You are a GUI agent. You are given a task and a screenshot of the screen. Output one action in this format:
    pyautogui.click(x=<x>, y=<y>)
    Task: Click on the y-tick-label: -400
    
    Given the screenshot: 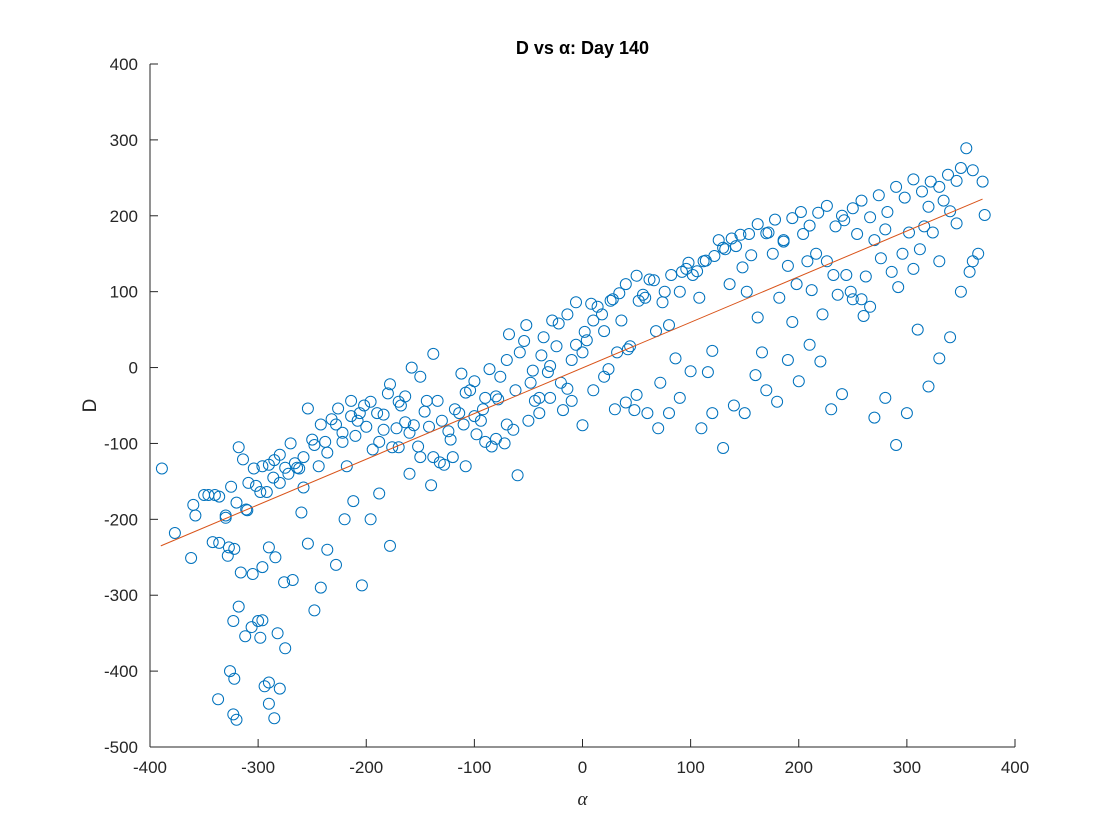 What is the action you would take?
    pyautogui.click(x=121, y=671)
    